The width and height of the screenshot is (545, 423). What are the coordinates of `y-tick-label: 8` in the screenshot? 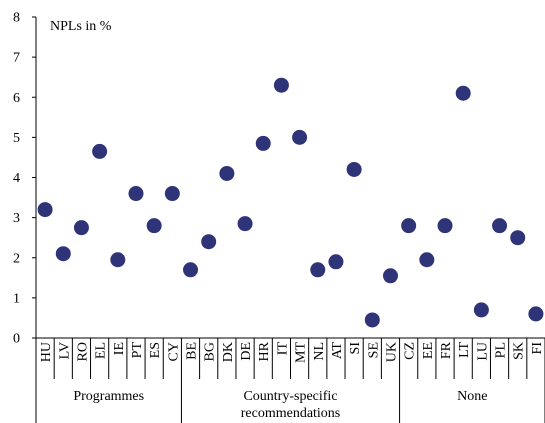 It's located at (16, 18).